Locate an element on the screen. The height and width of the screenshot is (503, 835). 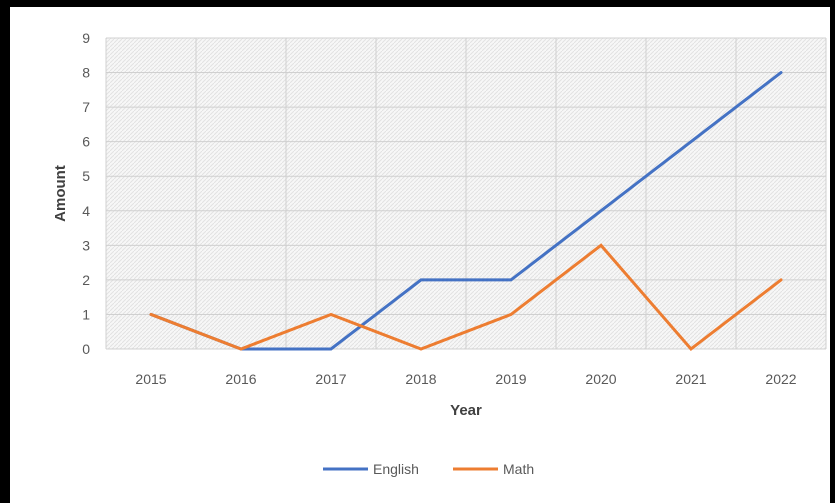
x-tick-label: 2017 is located at coordinates (330, 379).